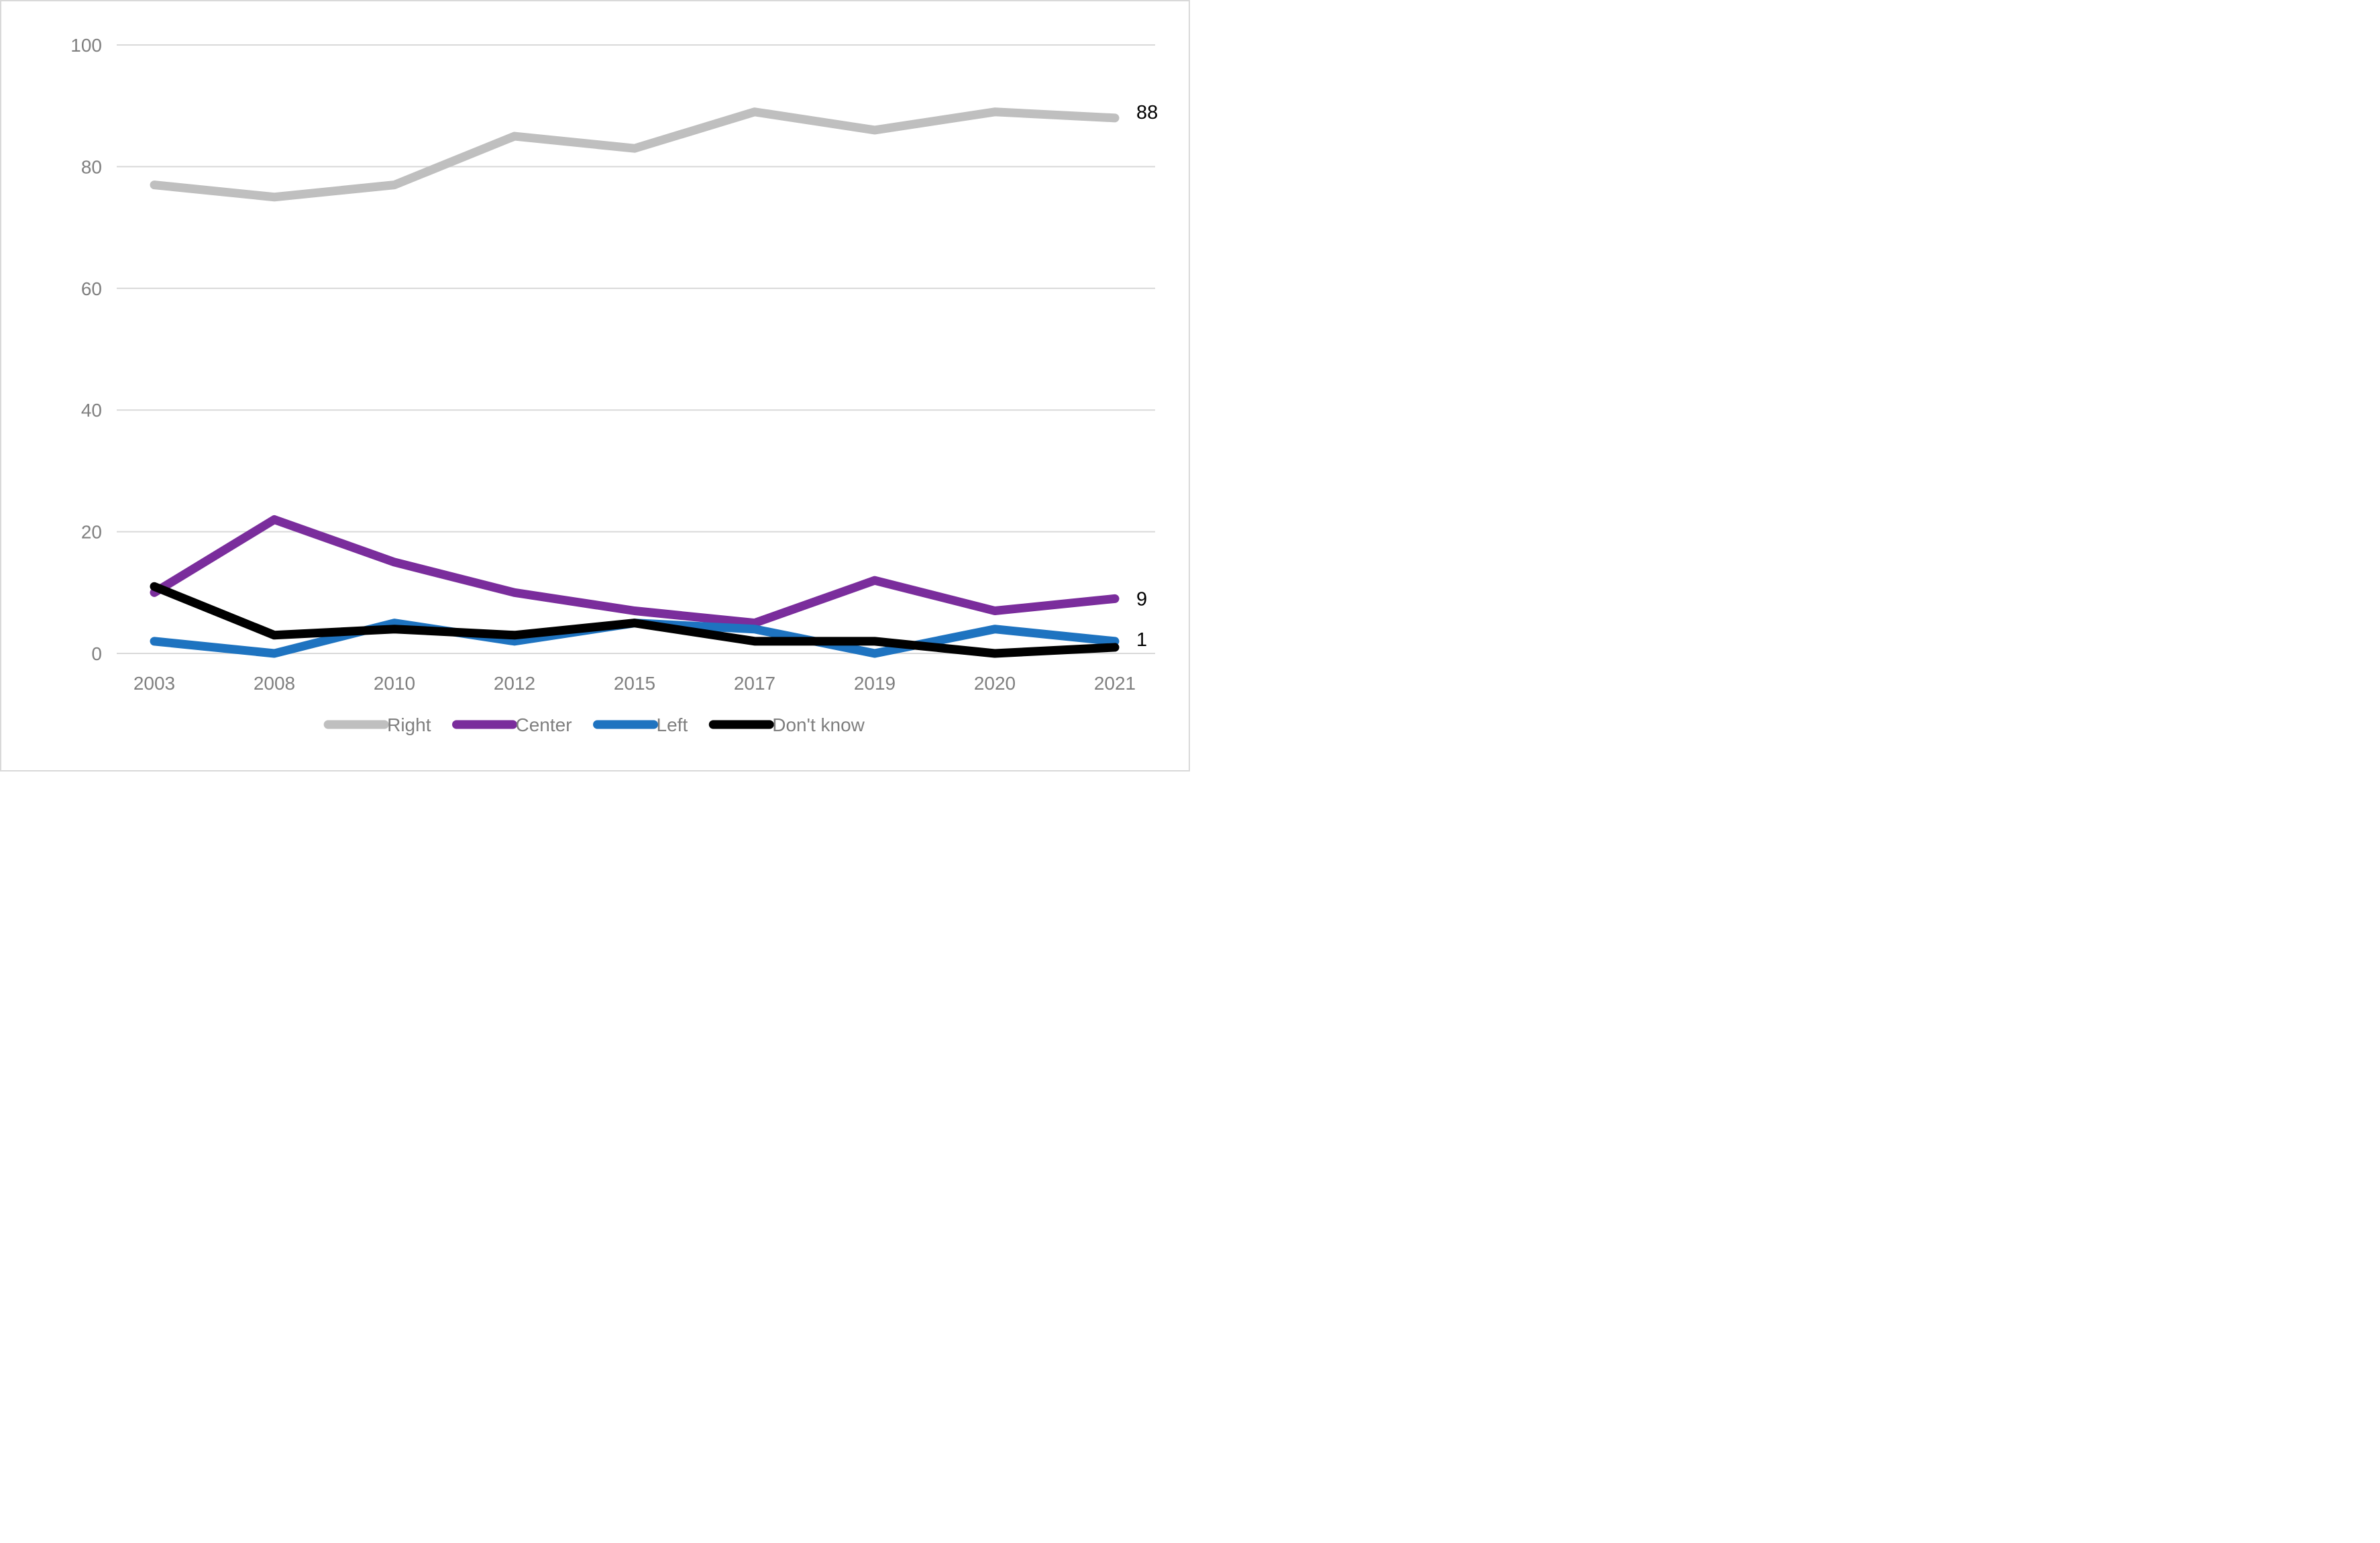  Describe the element at coordinates (91, 532) in the screenshot. I see `y-axis-tick-label: 20` at that location.